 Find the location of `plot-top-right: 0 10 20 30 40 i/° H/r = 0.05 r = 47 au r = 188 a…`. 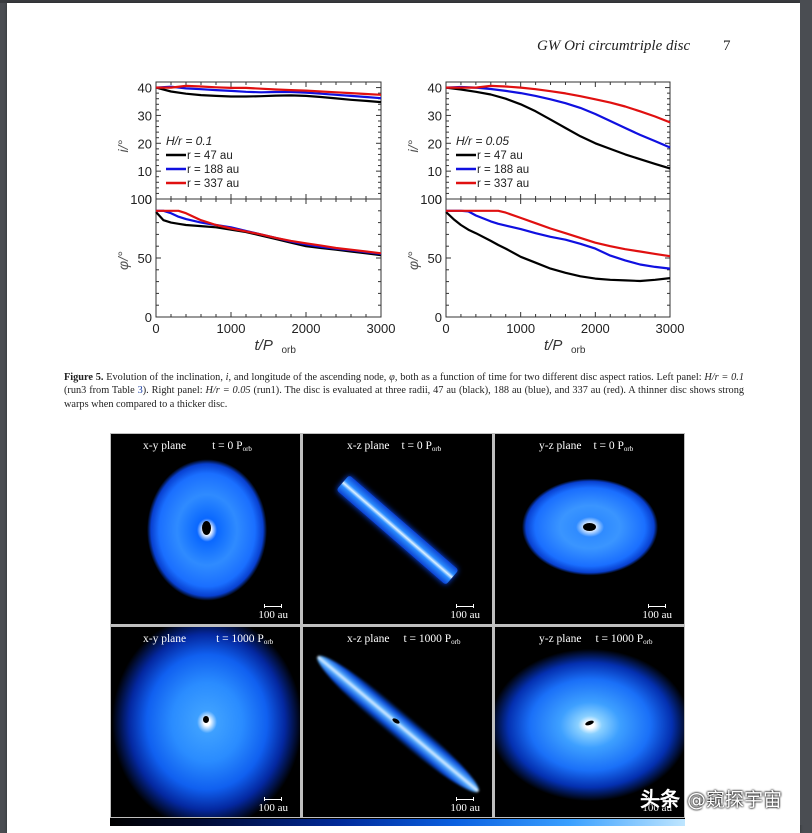

plot-top-right: 0 10 20 30 40 i/° H/r = 0.05 r = 47 au r = 188 a… is located at coordinates (538, 144).